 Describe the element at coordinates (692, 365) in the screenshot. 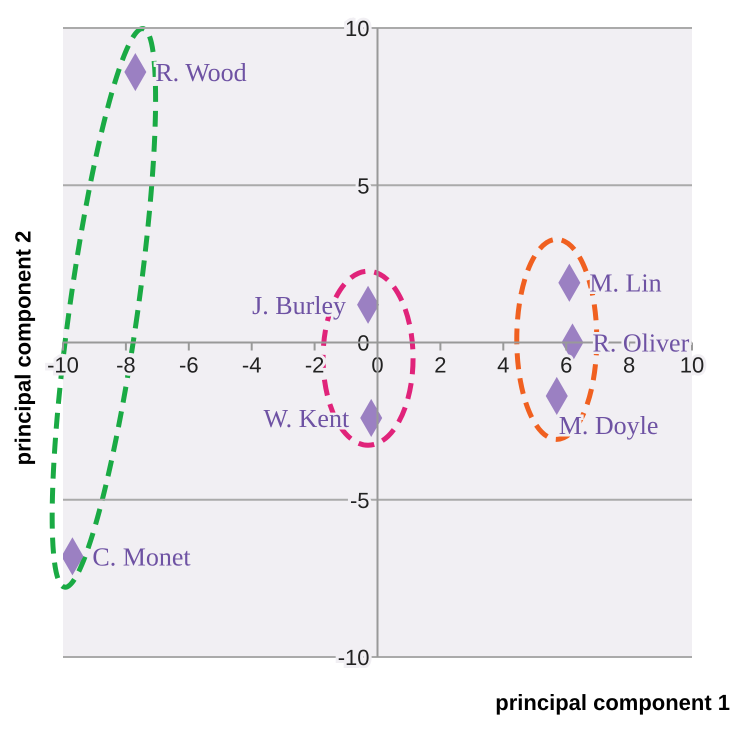

I see `x-tick-label: 10` at that location.